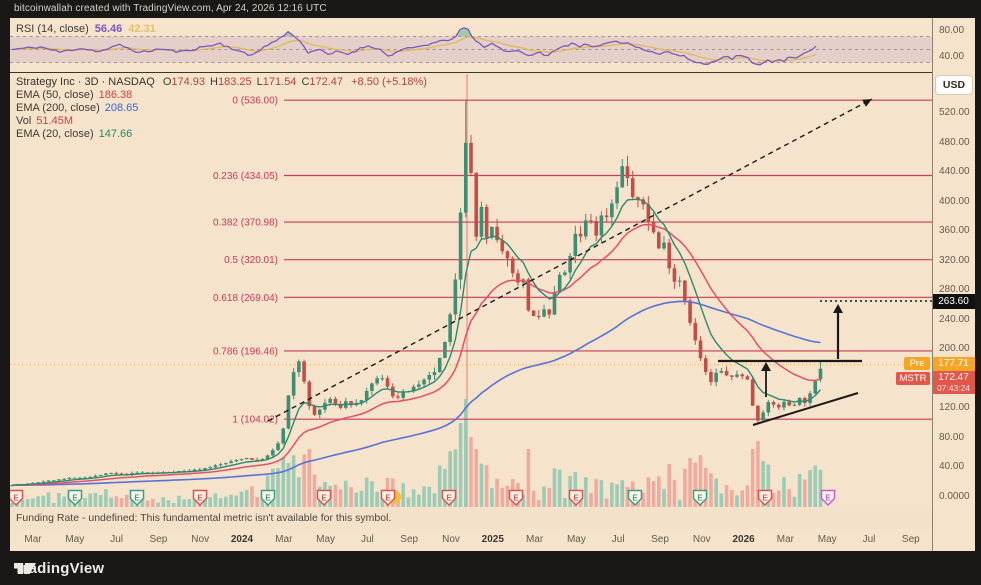 Image resolution: width=981 pixels, height=585 pixels. What do you see at coordinates (913, 378) in the screenshot?
I see `symbol-tag: MSTR` at bounding box center [913, 378].